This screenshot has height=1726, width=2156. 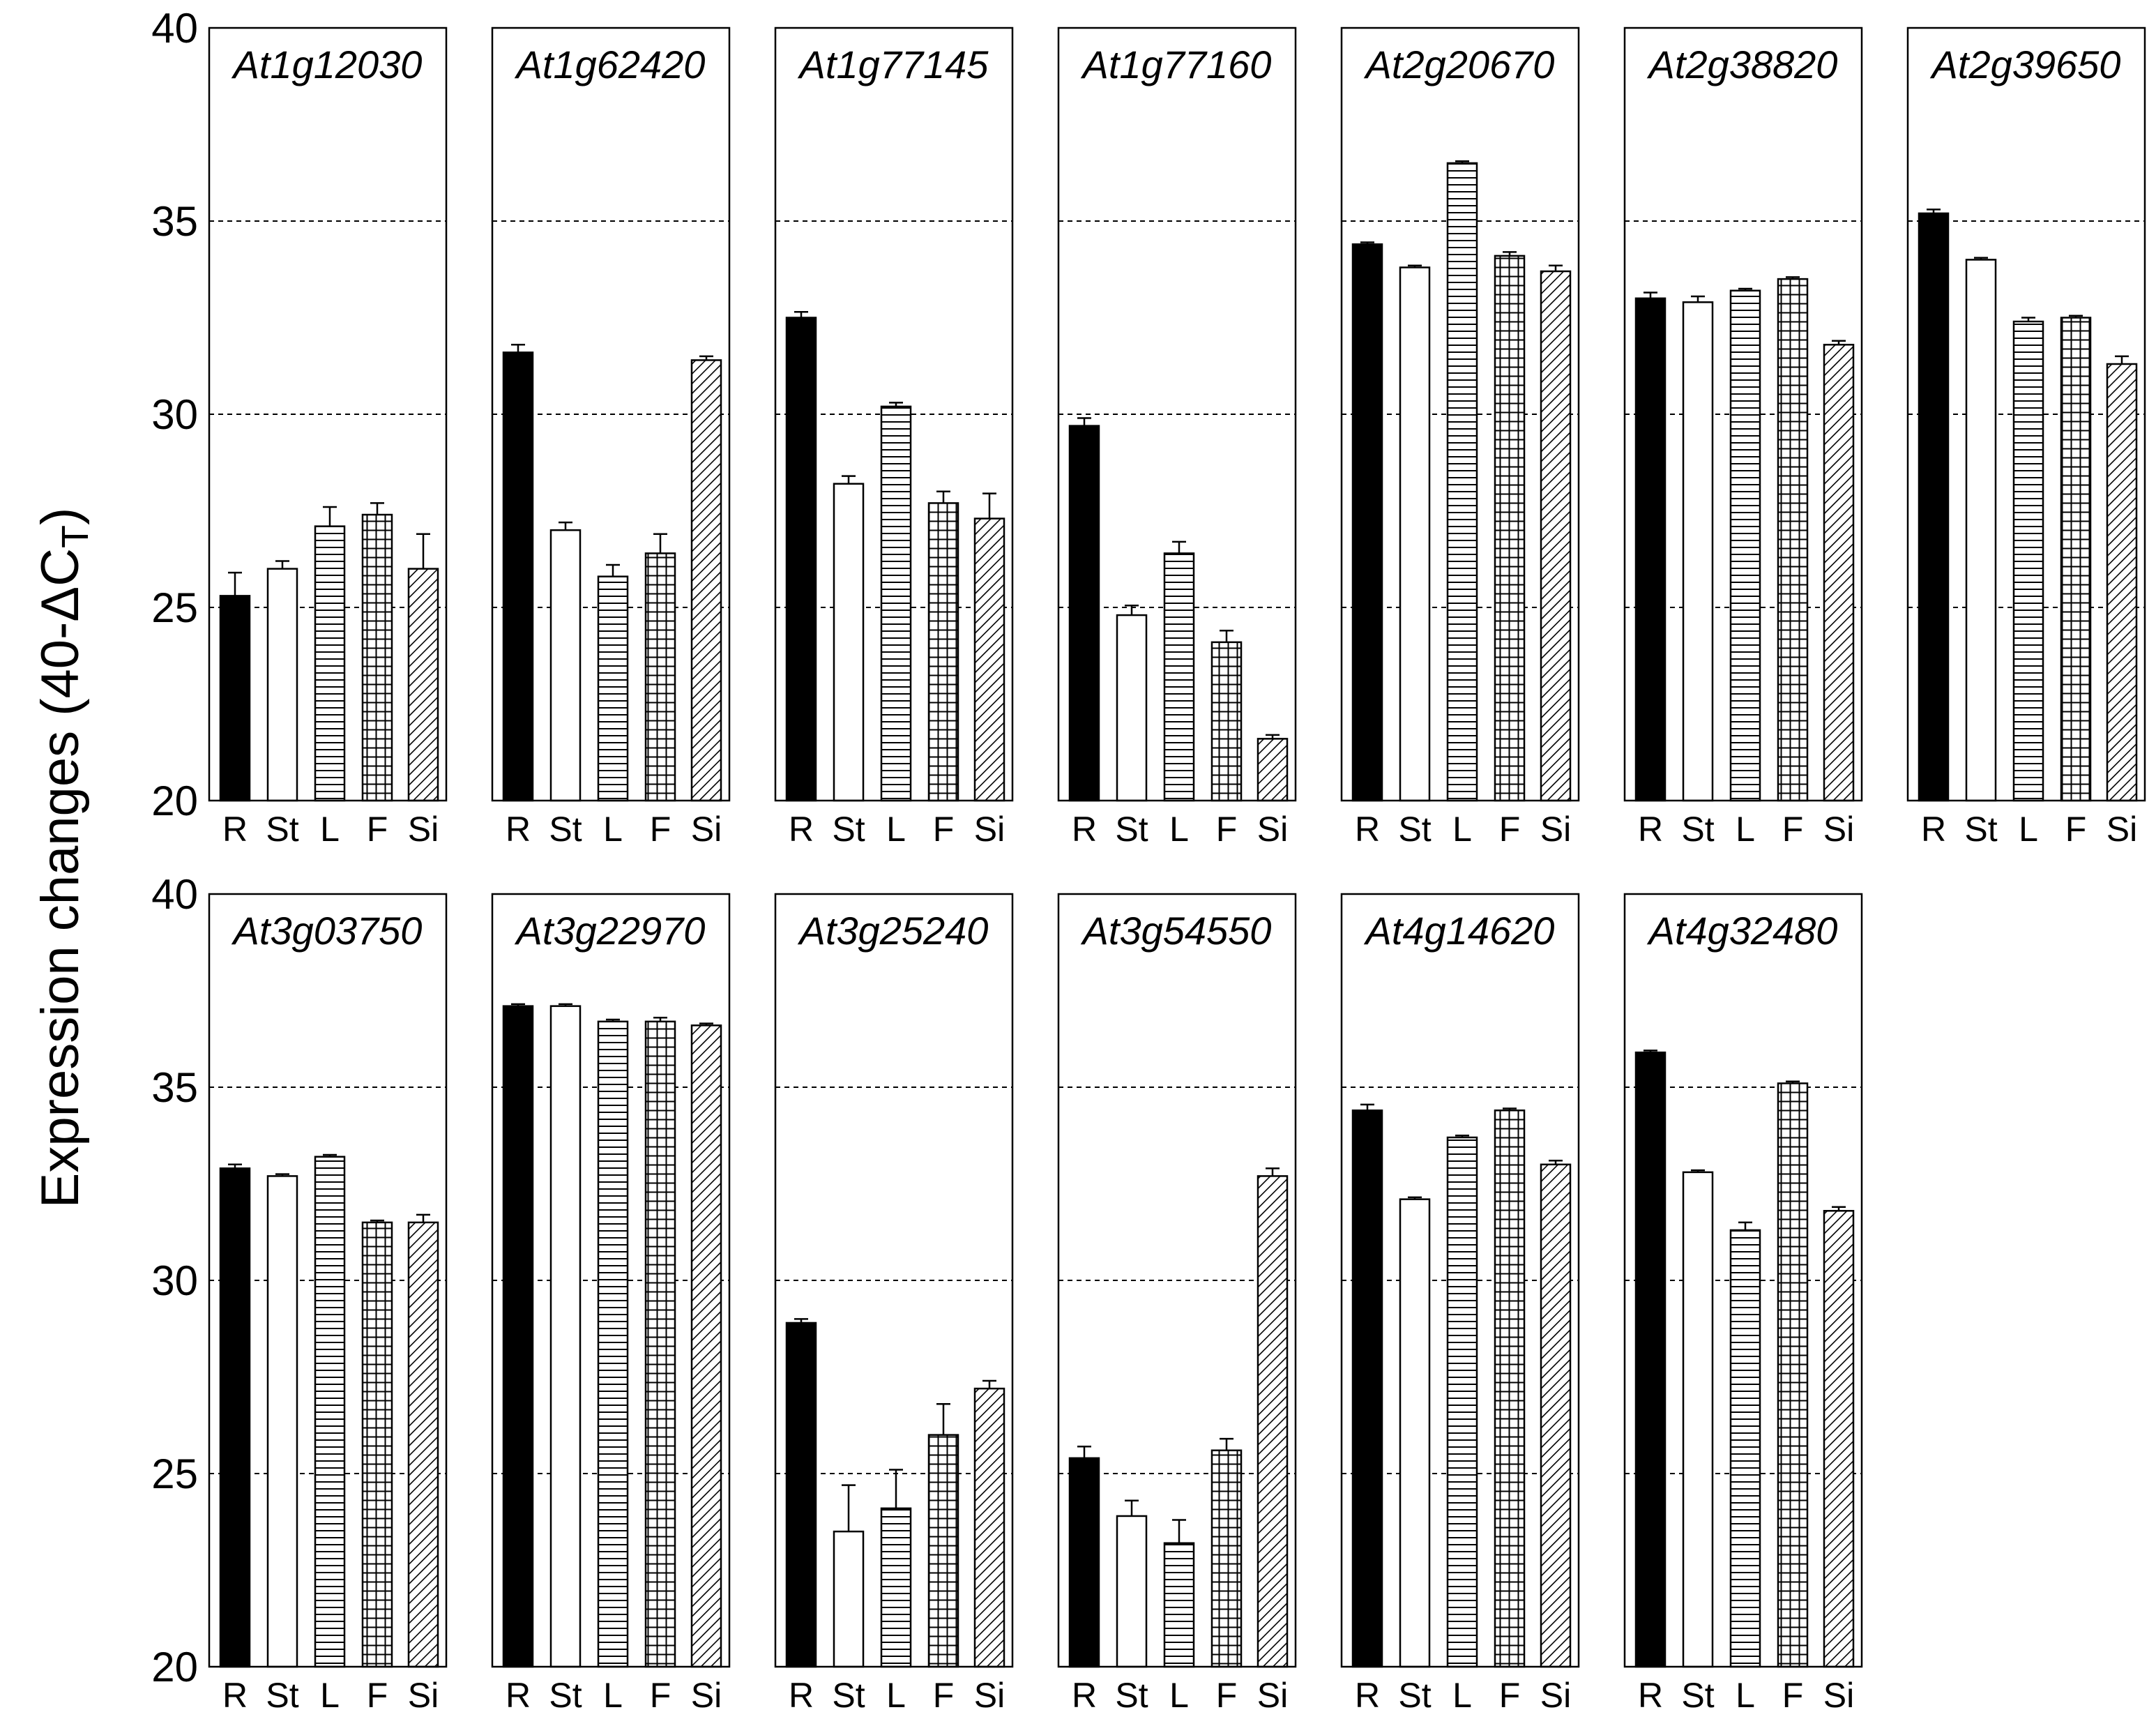 I want to click on panel-At4g14620: R St L F Si At4g14620, so click(x=1460, y=1304).